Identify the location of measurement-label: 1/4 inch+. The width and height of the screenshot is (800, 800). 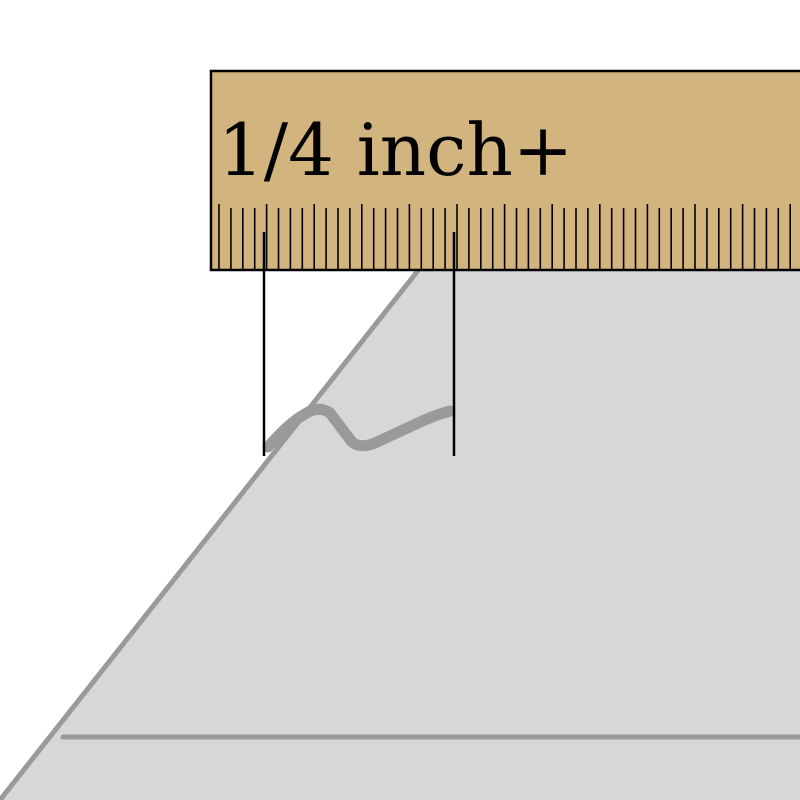
(395, 150).